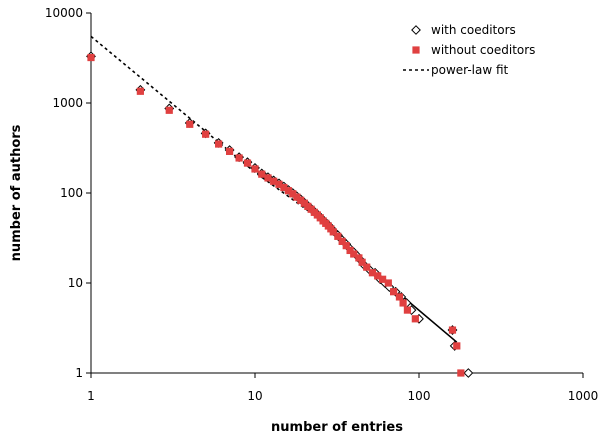 Image resolution: width=611 pixels, height=440 pixels. I want to click on legend-label-with-coeditors: with coeditors, so click(473, 30).